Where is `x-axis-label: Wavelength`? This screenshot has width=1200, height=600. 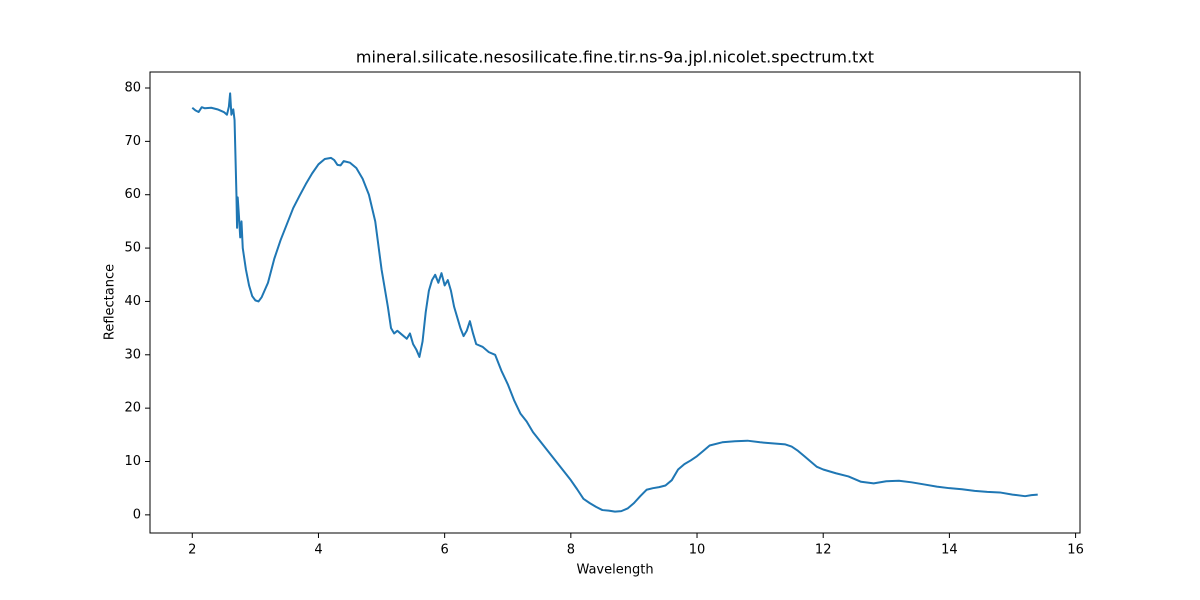 x-axis-label: Wavelength is located at coordinates (614, 570).